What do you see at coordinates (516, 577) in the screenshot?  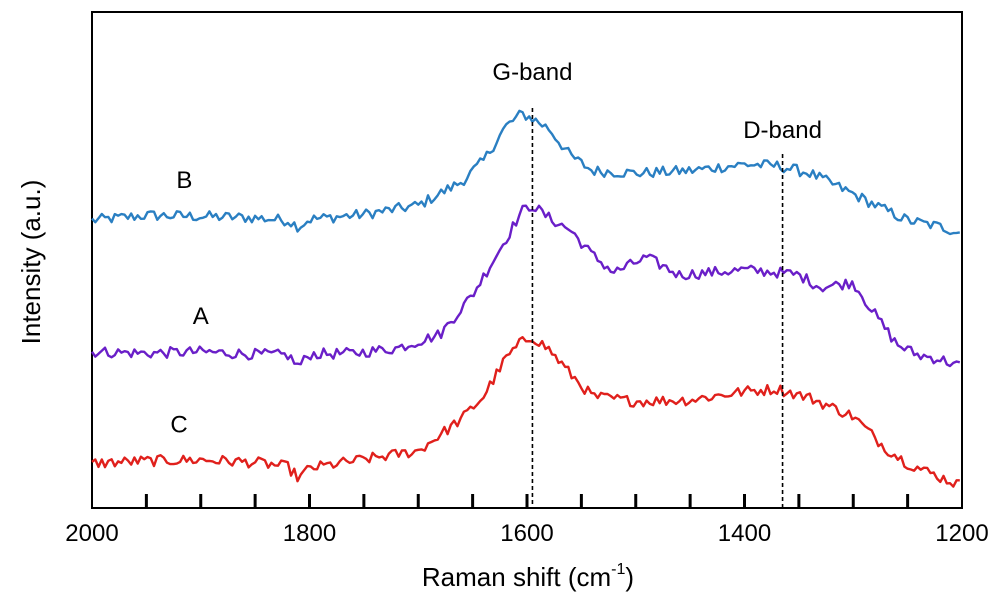 I see `x-axis-label-main: Raman shift (cm` at bounding box center [516, 577].